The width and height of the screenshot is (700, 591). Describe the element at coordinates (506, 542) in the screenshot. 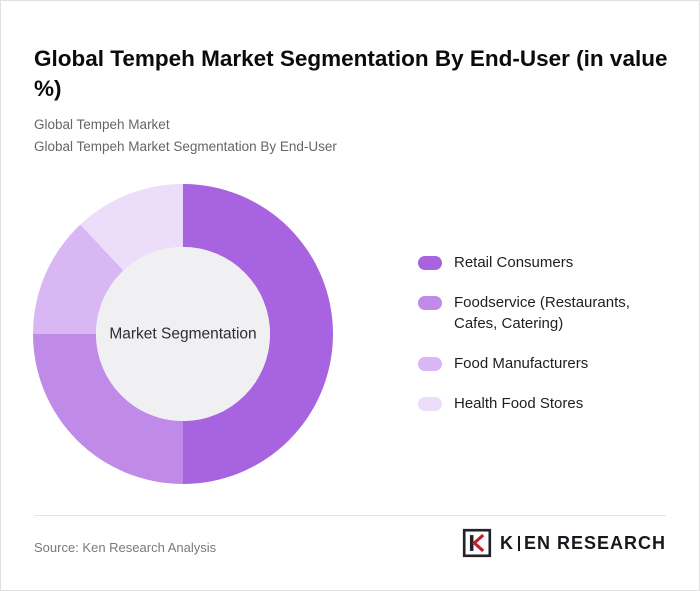

I see `wordmark-k: K` at that location.